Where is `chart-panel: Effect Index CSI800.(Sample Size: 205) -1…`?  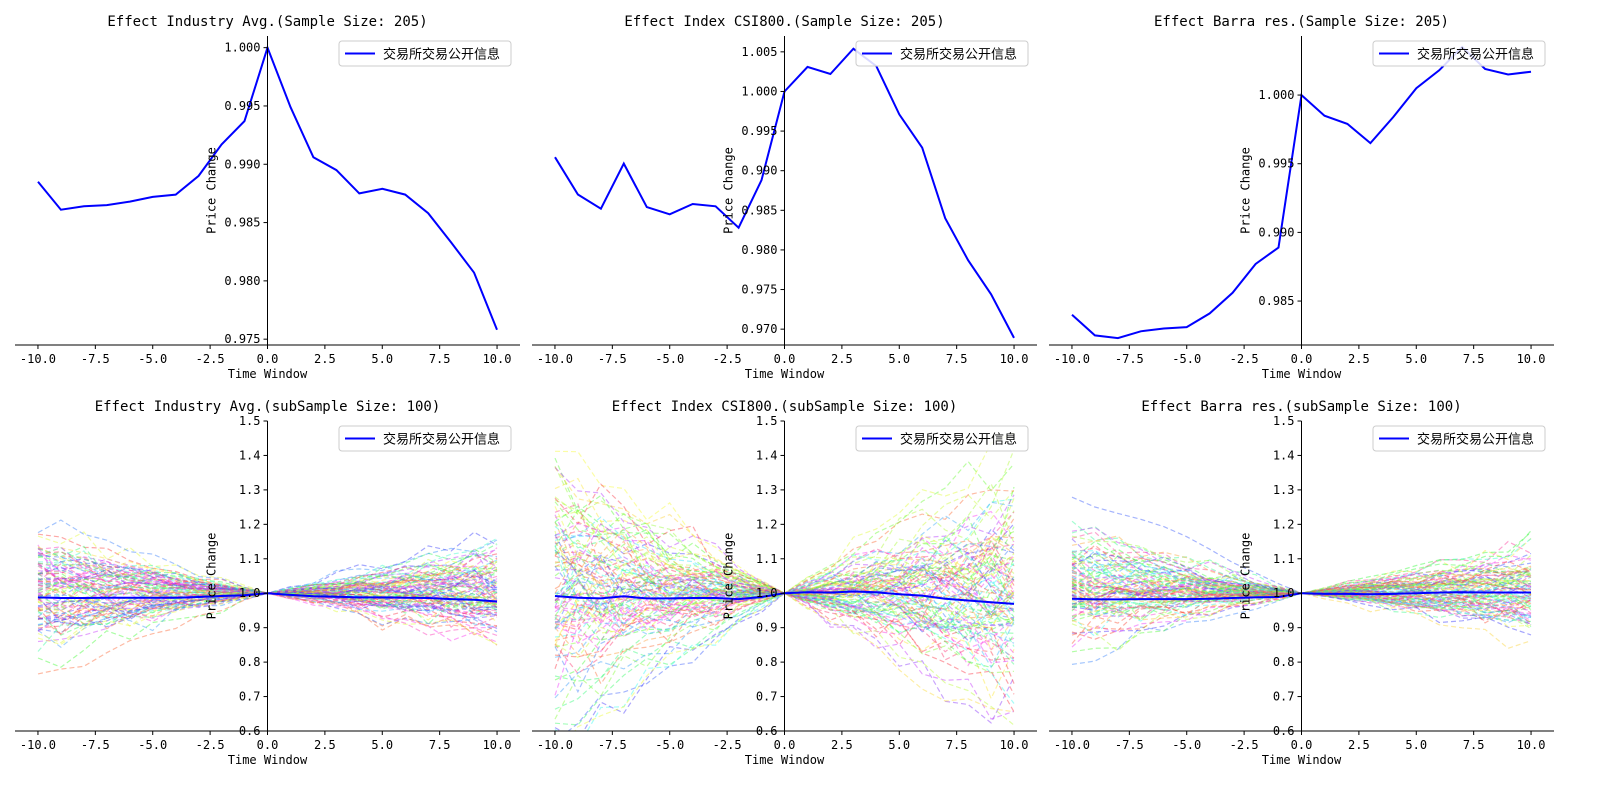
chart-panel: Effect Index CSI800.(Sample Size: 205) -1… is located at coordinates (784, 197).